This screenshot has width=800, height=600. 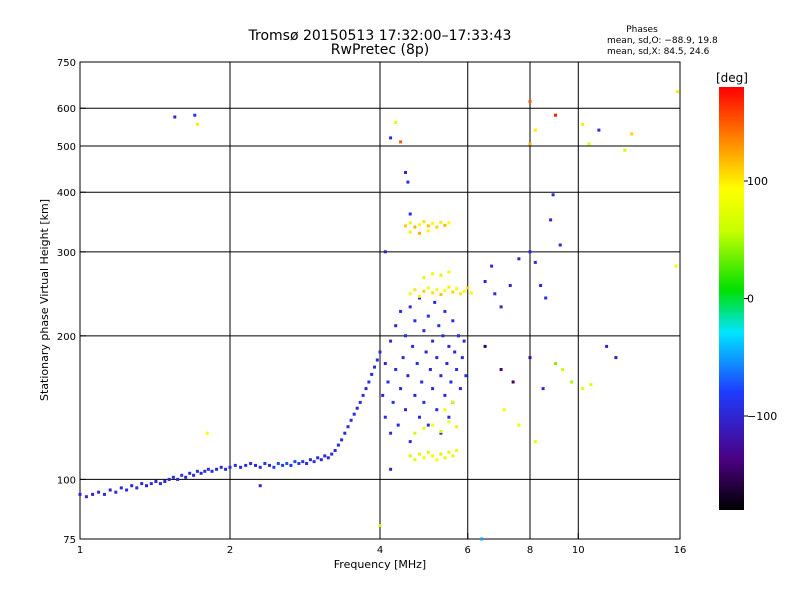 I want to click on colorbar-gradient, so click(x=731, y=298).